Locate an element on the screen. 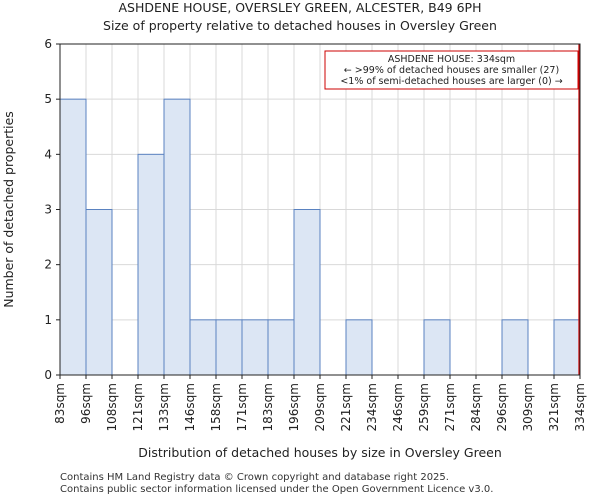  bar-259sqm is located at coordinates (437, 347).